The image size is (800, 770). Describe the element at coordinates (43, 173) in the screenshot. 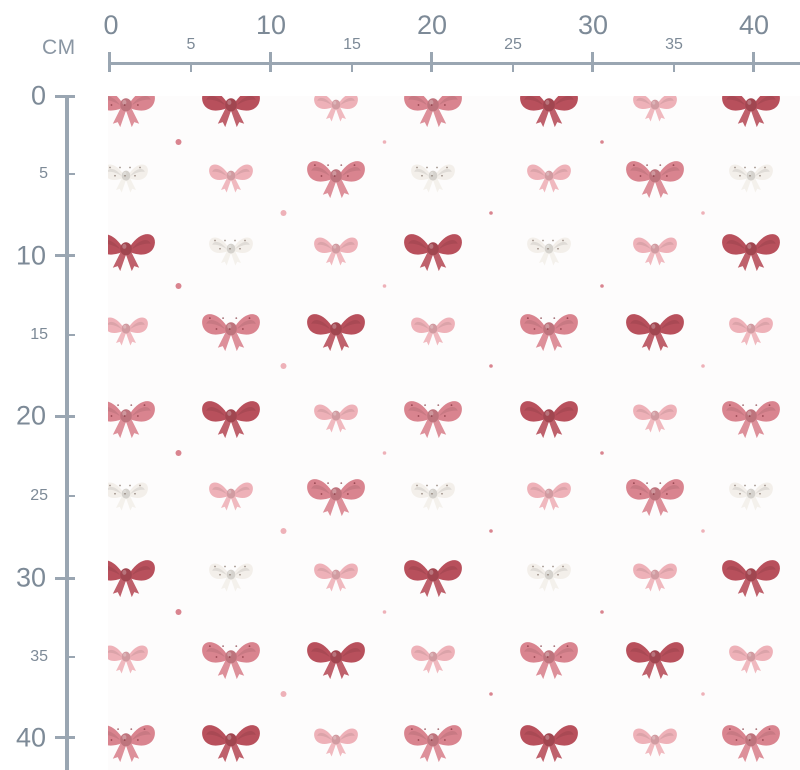

I see `v-label-5: 5` at that location.